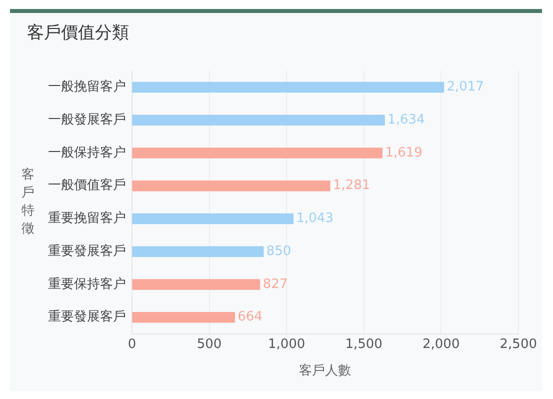 The image size is (553, 399). What do you see at coordinates (406, 120) in the screenshot?
I see `data-label: 1,634` at bounding box center [406, 120].